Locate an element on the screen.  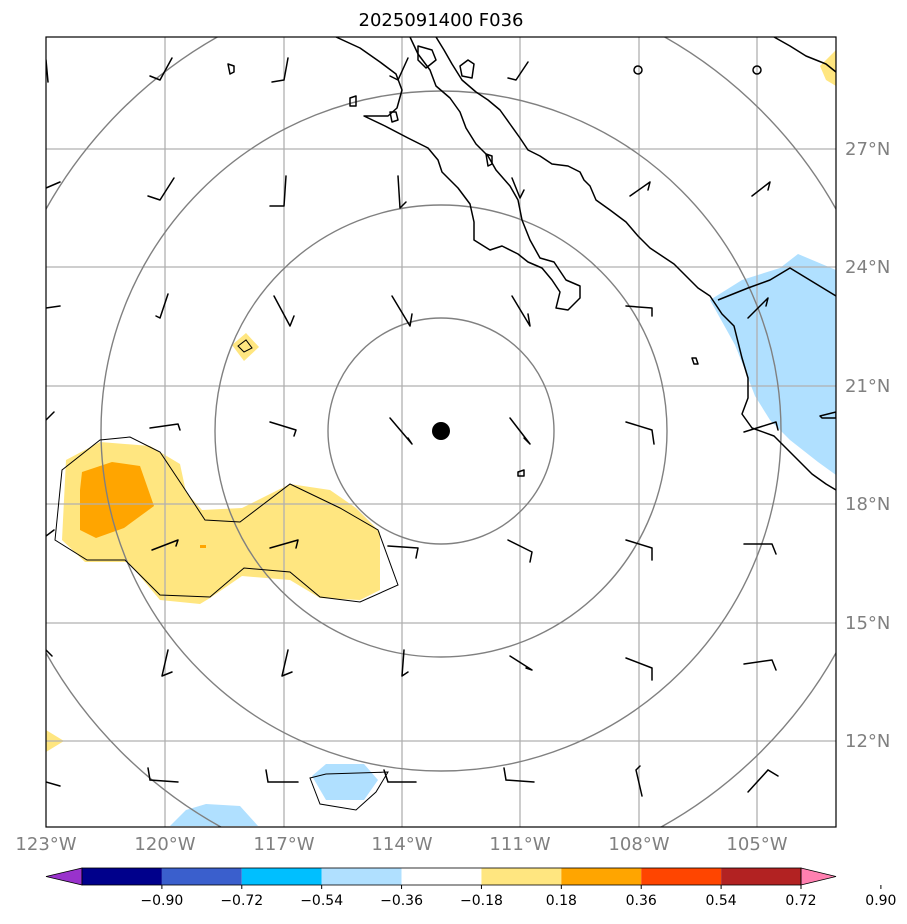
lon-label: 108°W is located at coordinates (638, 844).